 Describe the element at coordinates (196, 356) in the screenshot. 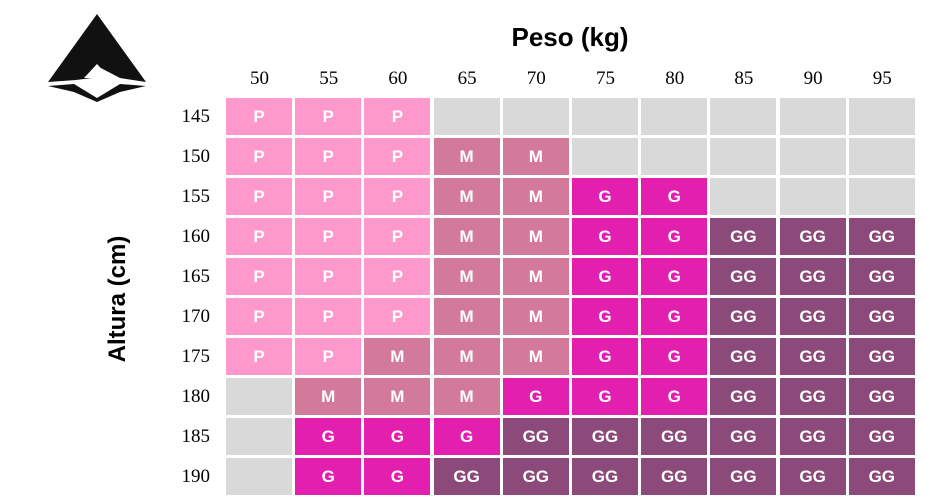

I see `row-header: 175` at that location.